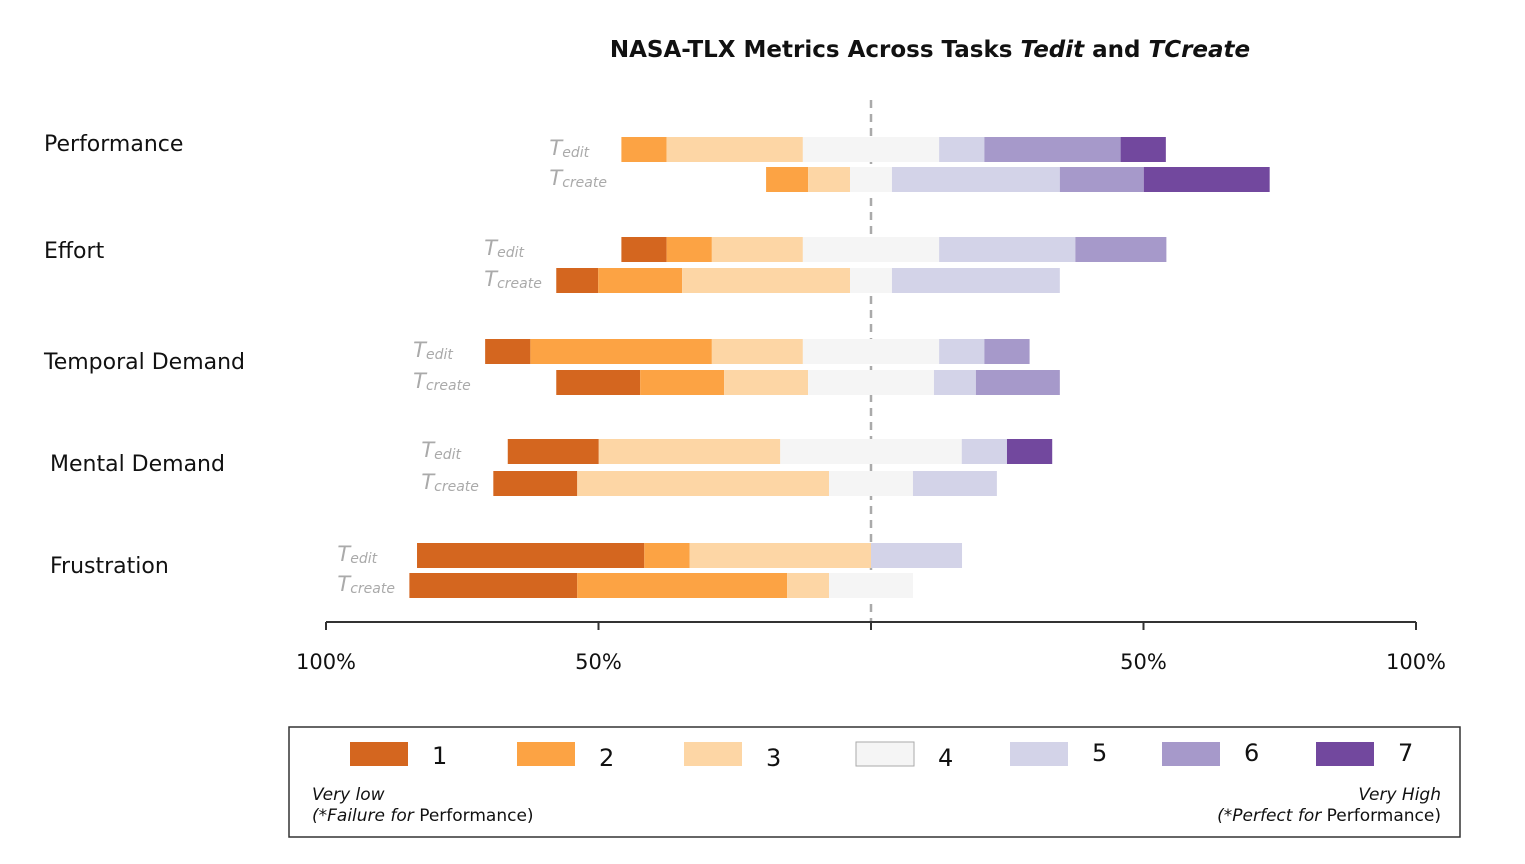 Image resolution: width=1525 pixels, height=864 pixels. What do you see at coordinates (137, 464) in the screenshot?
I see `category-label: Mental Demand` at bounding box center [137, 464].